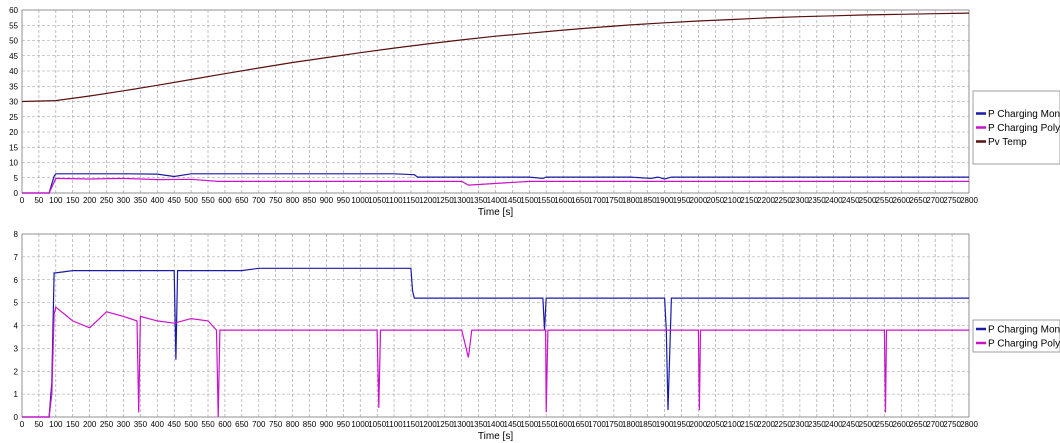  I want to click on x-tick-label: 2600, so click(901, 424).